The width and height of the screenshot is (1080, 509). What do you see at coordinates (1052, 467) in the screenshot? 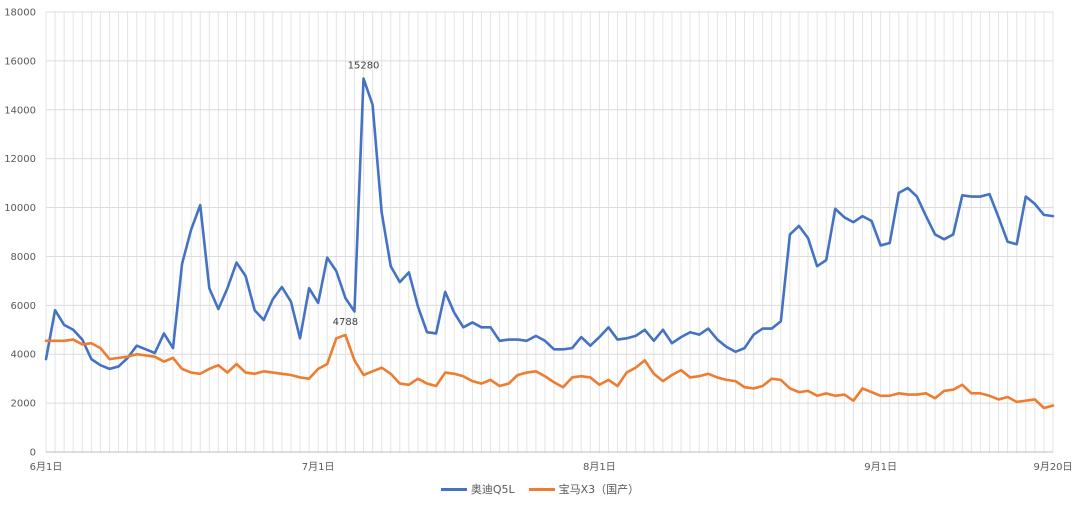
I see `x-tick-label: 9月20日` at bounding box center [1052, 467].